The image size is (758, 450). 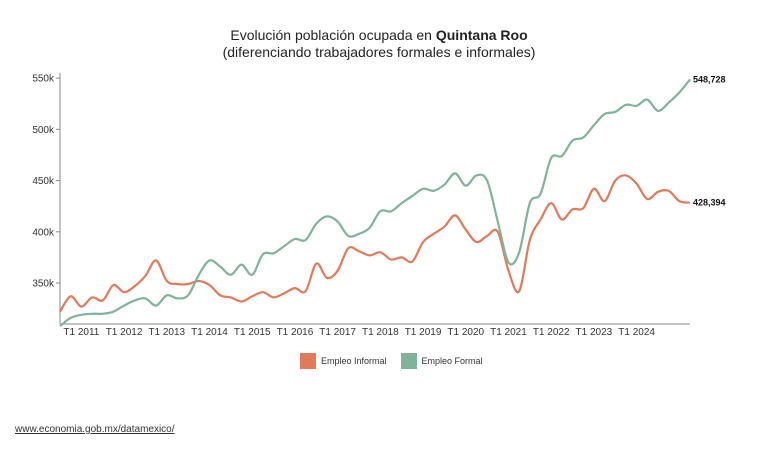 I want to click on source-link: www.economia.gob.mx/datamexico/, so click(x=95, y=429).